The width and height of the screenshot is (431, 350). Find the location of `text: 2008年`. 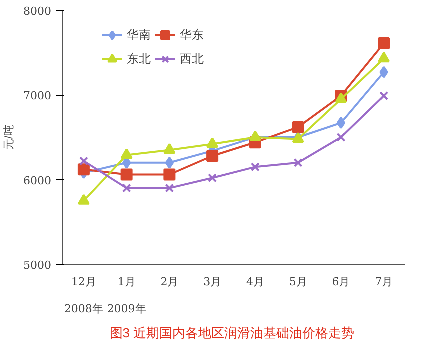

text: 2008年 is located at coordinates (84, 309).